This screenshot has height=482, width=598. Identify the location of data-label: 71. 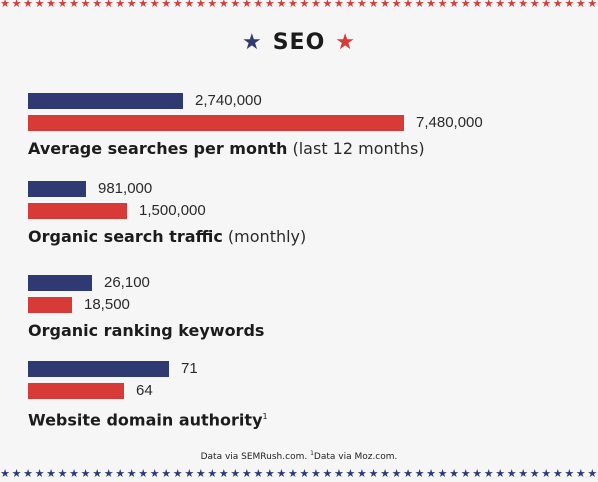
(189, 368).